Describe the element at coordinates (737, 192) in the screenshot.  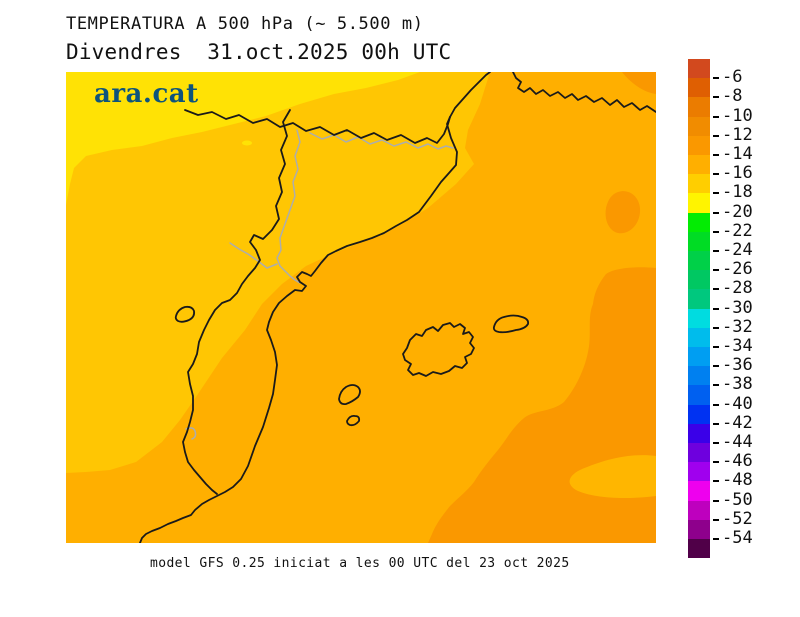
I see `colorbar-tick-label: -18` at that location.